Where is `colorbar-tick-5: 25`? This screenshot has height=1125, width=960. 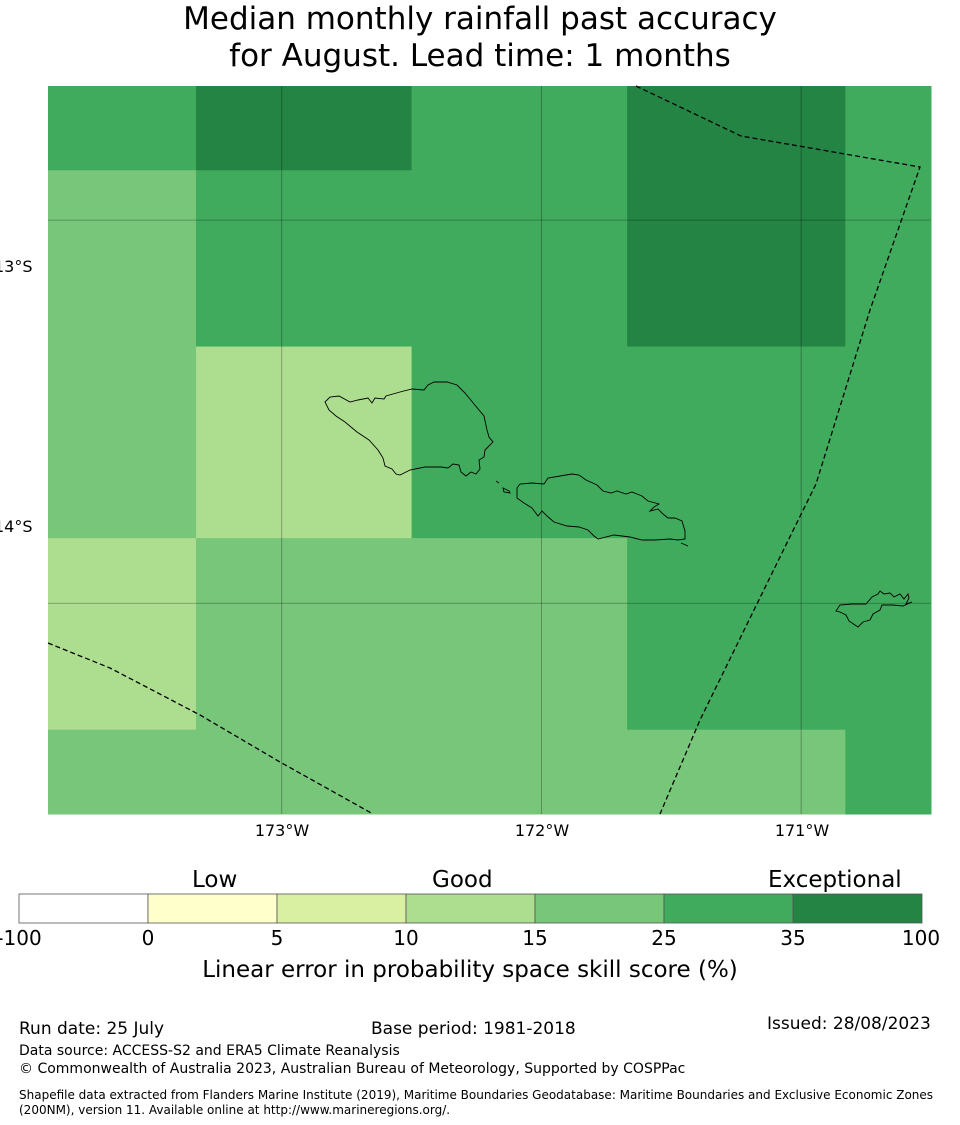
colorbar-tick-5: 25 is located at coordinates (664, 938).